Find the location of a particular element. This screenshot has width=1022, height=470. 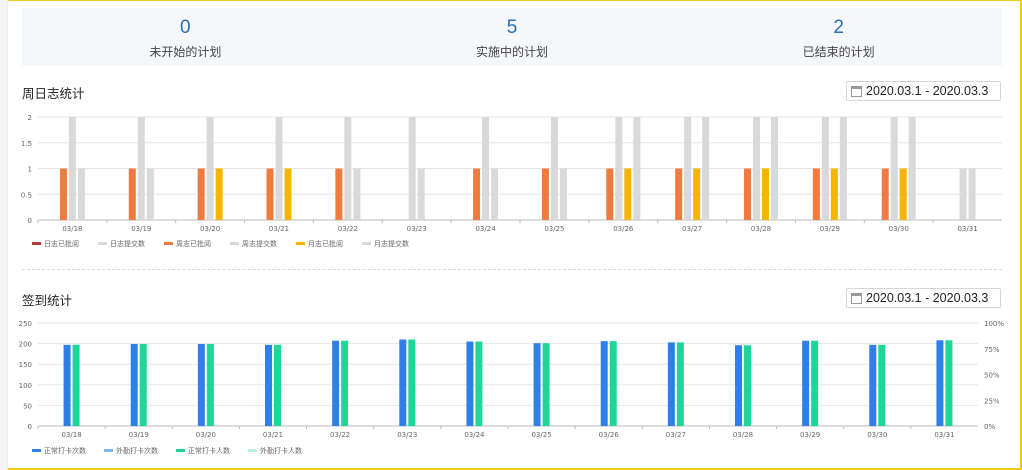

x-tick-label: 03/29 is located at coordinates (810, 435).